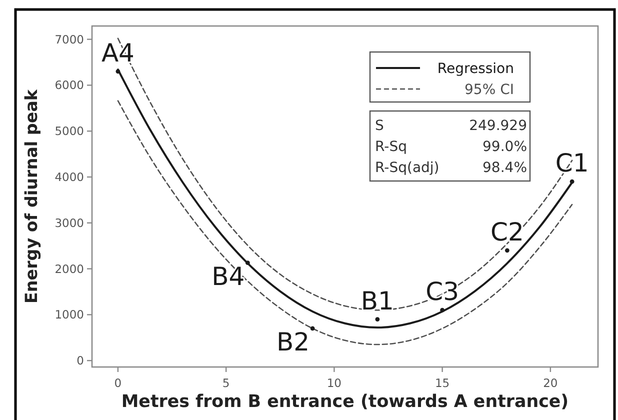  I want to click on annotation: S, so click(379, 126).